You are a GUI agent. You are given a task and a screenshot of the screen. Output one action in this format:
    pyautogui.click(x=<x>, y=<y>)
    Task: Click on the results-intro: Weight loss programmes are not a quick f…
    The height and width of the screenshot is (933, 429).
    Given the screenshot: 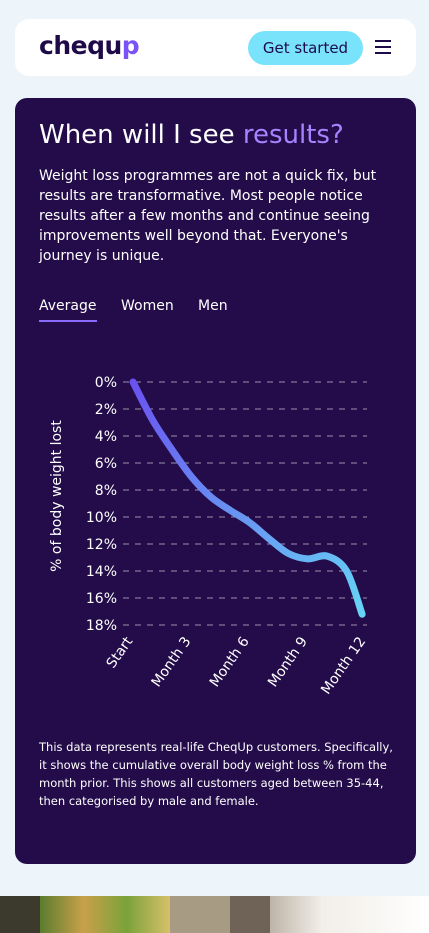 What is the action you would take?
    pyautogui.click(x=208, y=216)
    